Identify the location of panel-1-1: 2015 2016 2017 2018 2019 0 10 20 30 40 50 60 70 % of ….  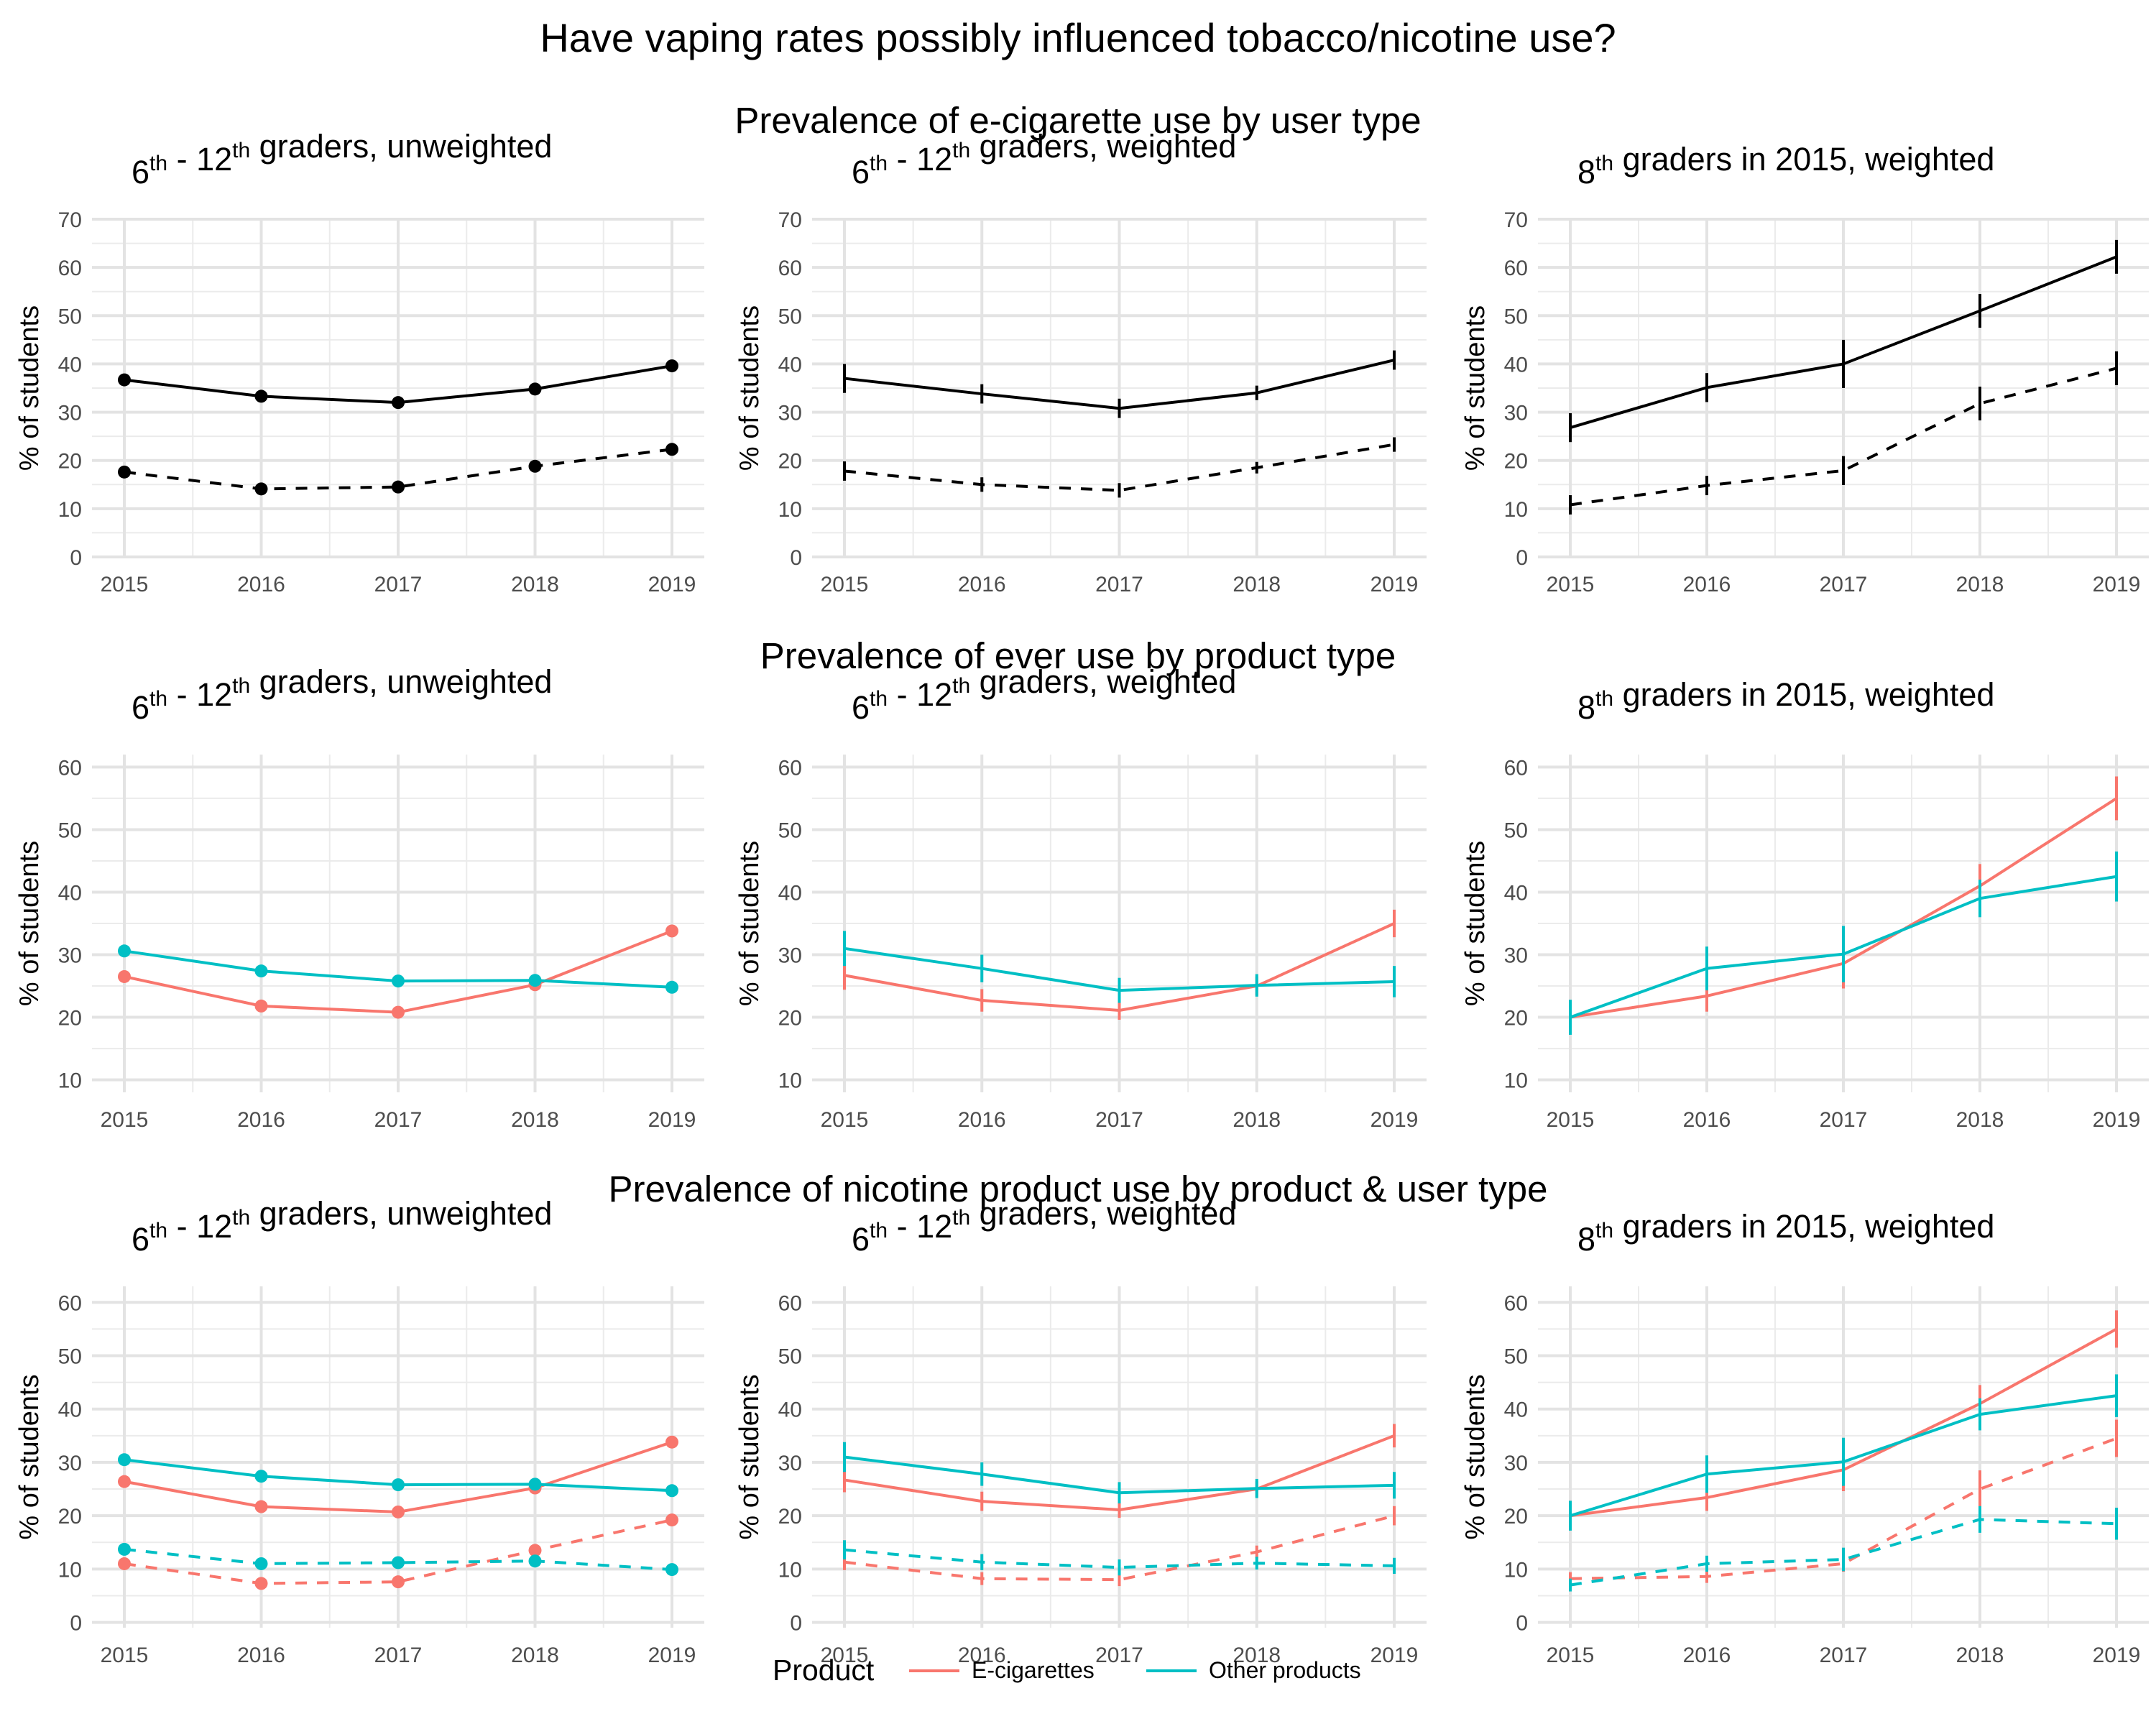
(359, 362).